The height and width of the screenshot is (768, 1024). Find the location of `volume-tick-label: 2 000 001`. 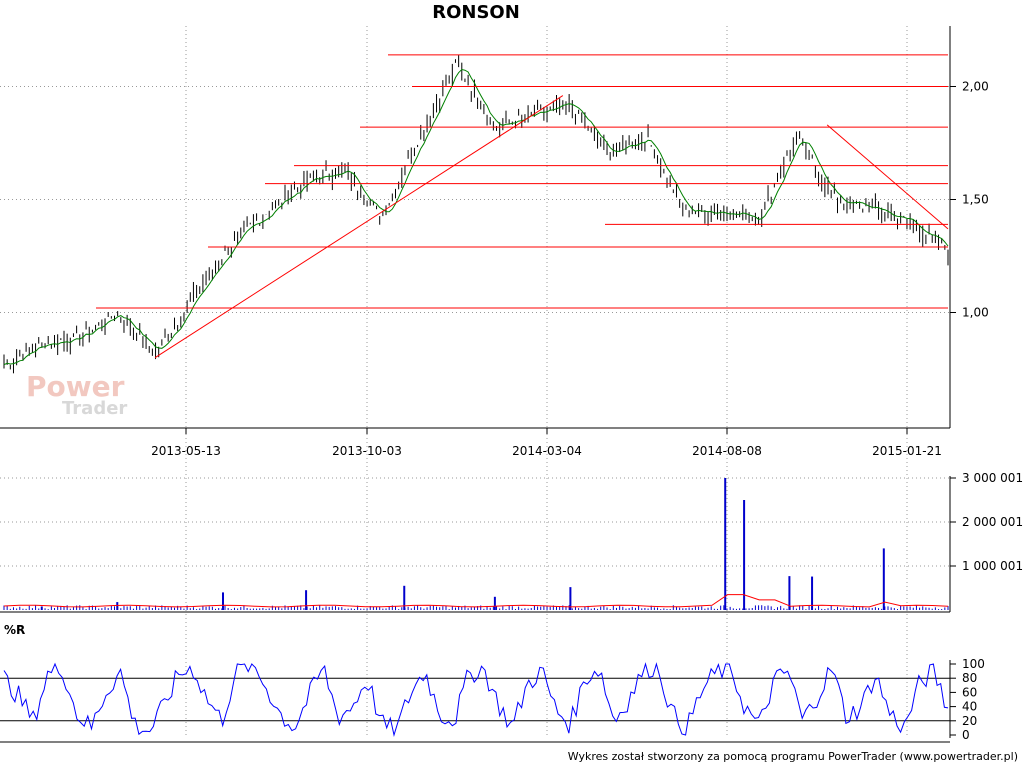

volume-tick-label: 2 000 001 is located at coordinates (992, 522).